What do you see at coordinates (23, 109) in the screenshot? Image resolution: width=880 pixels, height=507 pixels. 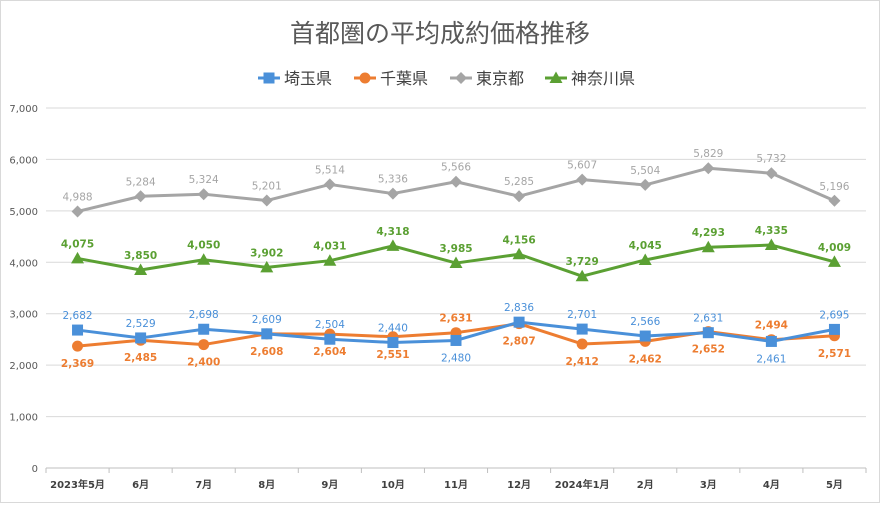 I see `y-tick-label: 7,000` at bounding box center [23, 109].